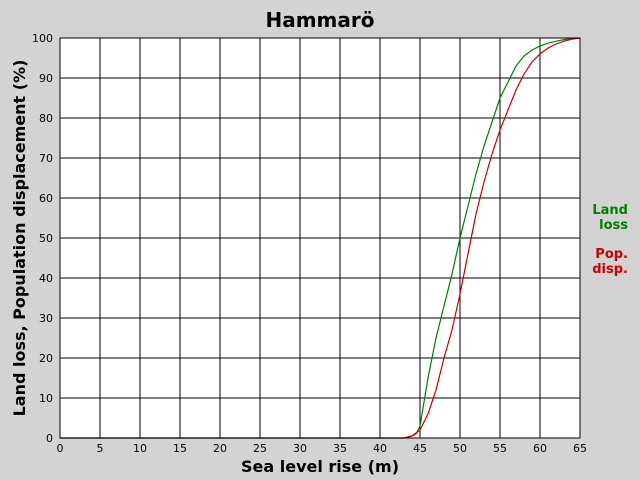 Image resolution: width=640 pixels, height=480 pixels. Describe the element at coordinates (140, 448) in the screenshot. I see `x-tick-label: 10` at that location.